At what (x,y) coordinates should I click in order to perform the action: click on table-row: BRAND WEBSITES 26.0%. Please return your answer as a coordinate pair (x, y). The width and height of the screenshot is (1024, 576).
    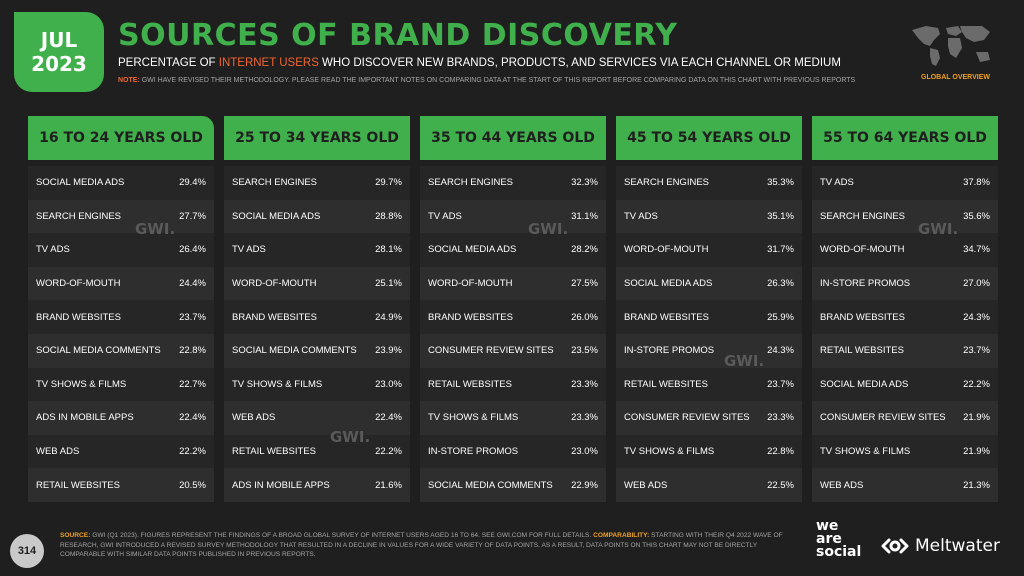
    Looking at the image, I should click on (513, 317).